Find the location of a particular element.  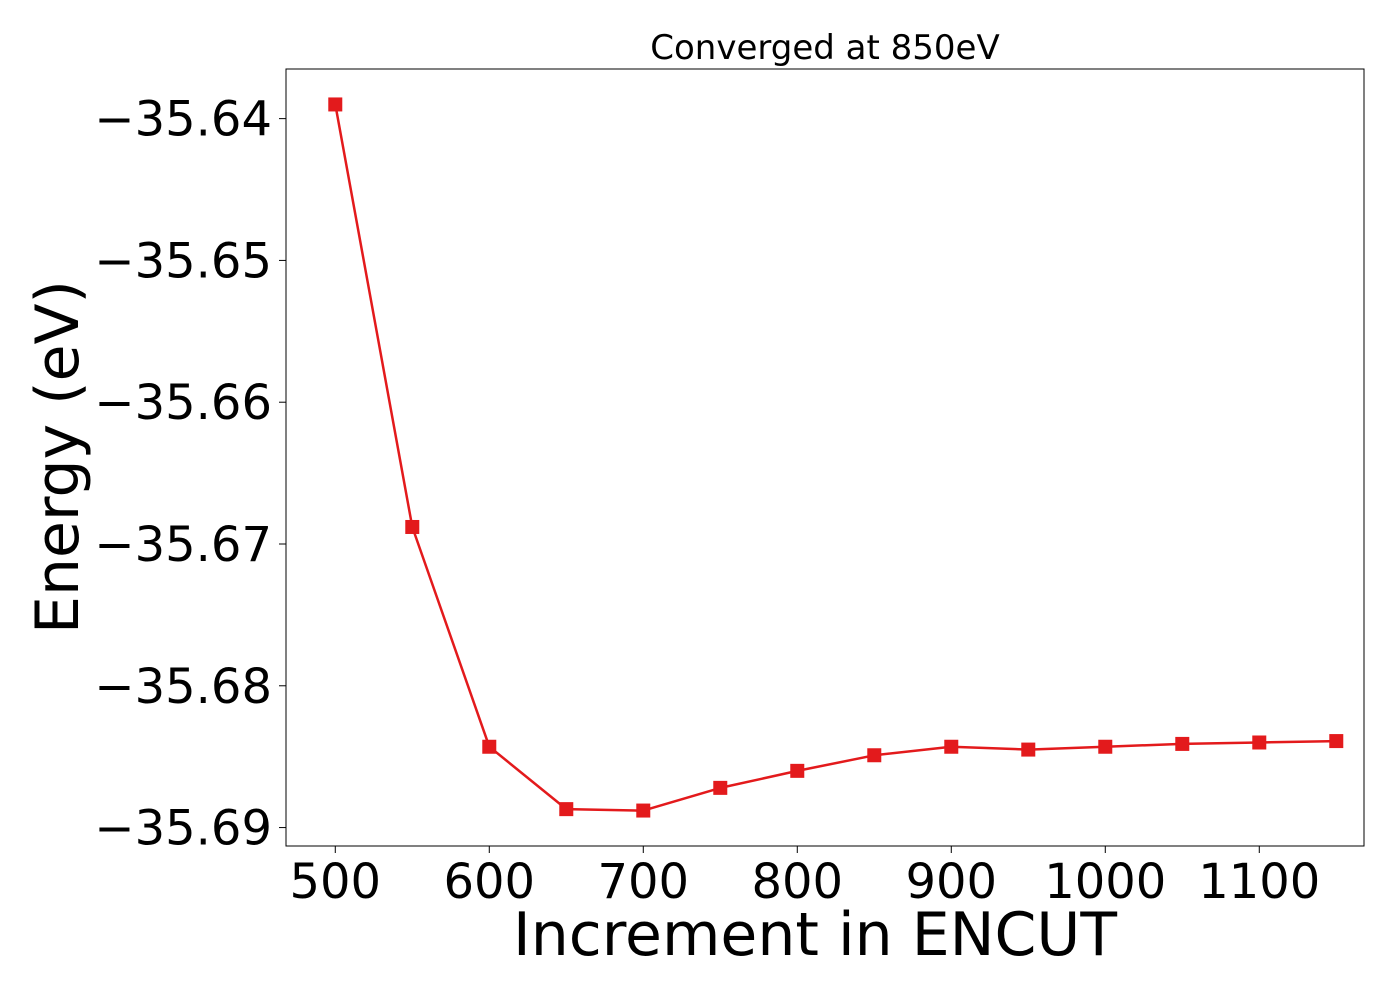

x-tick-label: 1100 is located at coordinates (1259, 882).